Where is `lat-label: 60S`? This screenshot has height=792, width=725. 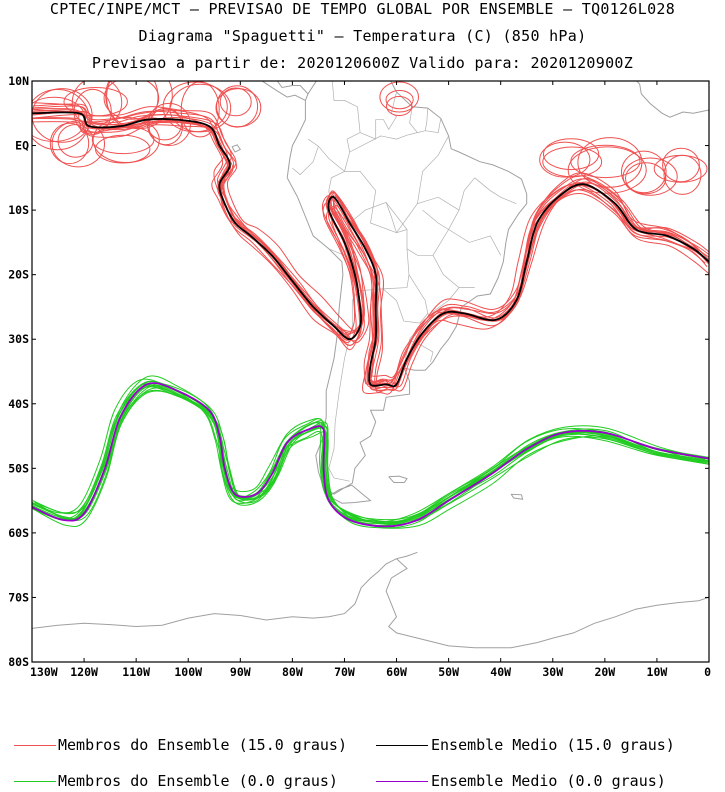
lat-label: 60S is located at coordinates (18, 533).